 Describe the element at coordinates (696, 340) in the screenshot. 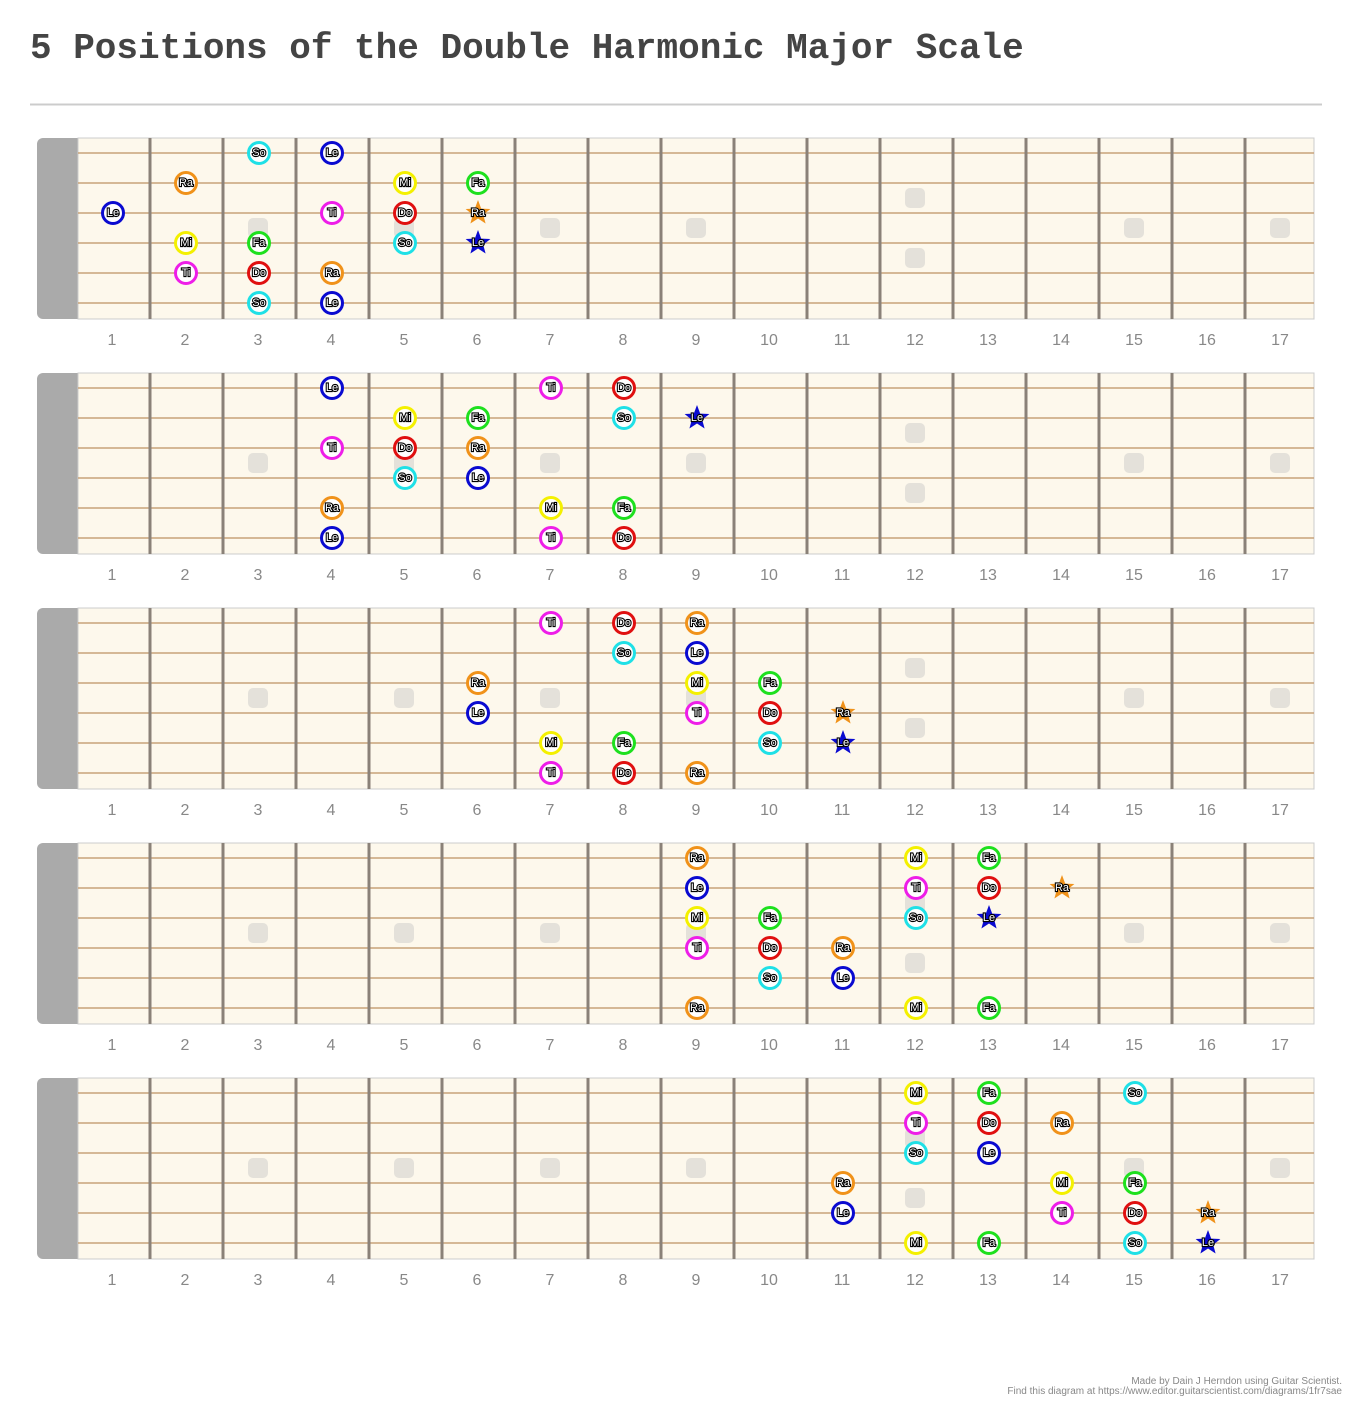

I see `fret-number: 9` at that location.